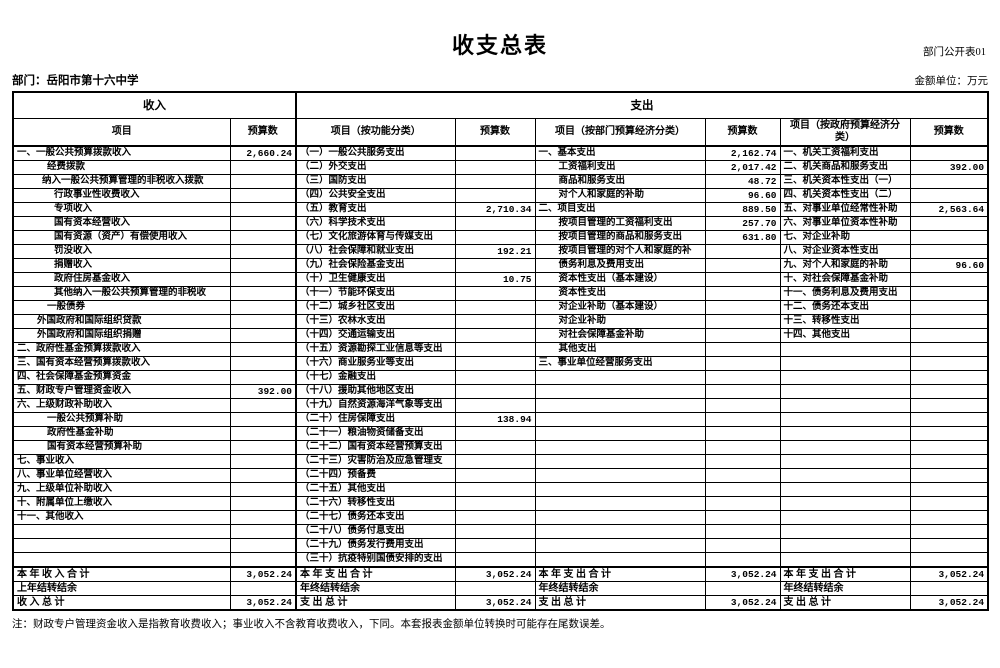  What do you see at coordinates (121, 603) in the screenshot?
I see `income-total-label-cell: 收 入 总 计` at bounding box center [121, 603].